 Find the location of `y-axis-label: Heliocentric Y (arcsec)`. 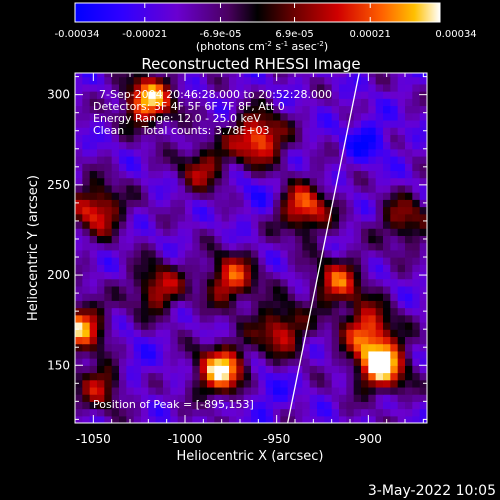

y-axis-label: Heliocentric Y (arcsec) is located at coordinates (33, 248).